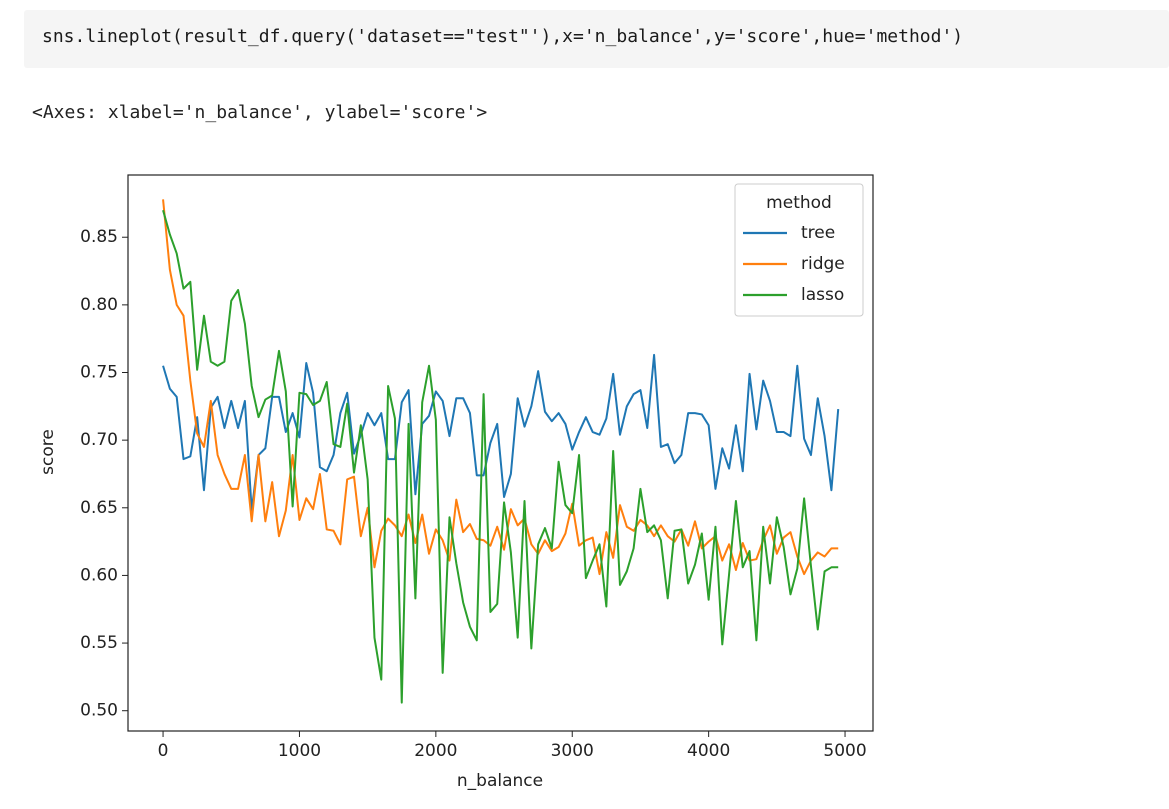 The width and height of the screenshot is (1169, 809). Describe the element at coordinates (99, 643) in the screenshot. I see `y-tick-label: 0.55` at that location.